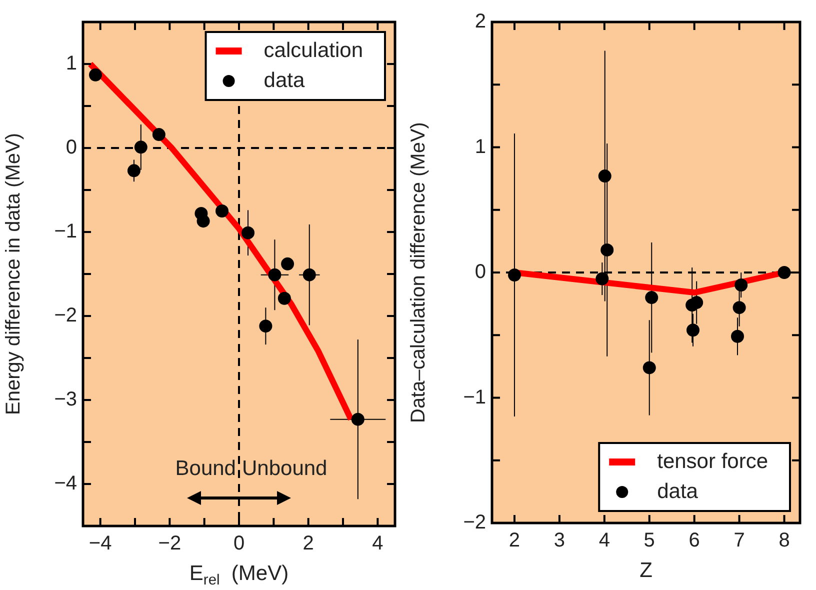  What do you see at coordinates (739, 541) in the screenshot?
I see `x-tick-label: 7` at bounding box center [739, 541].